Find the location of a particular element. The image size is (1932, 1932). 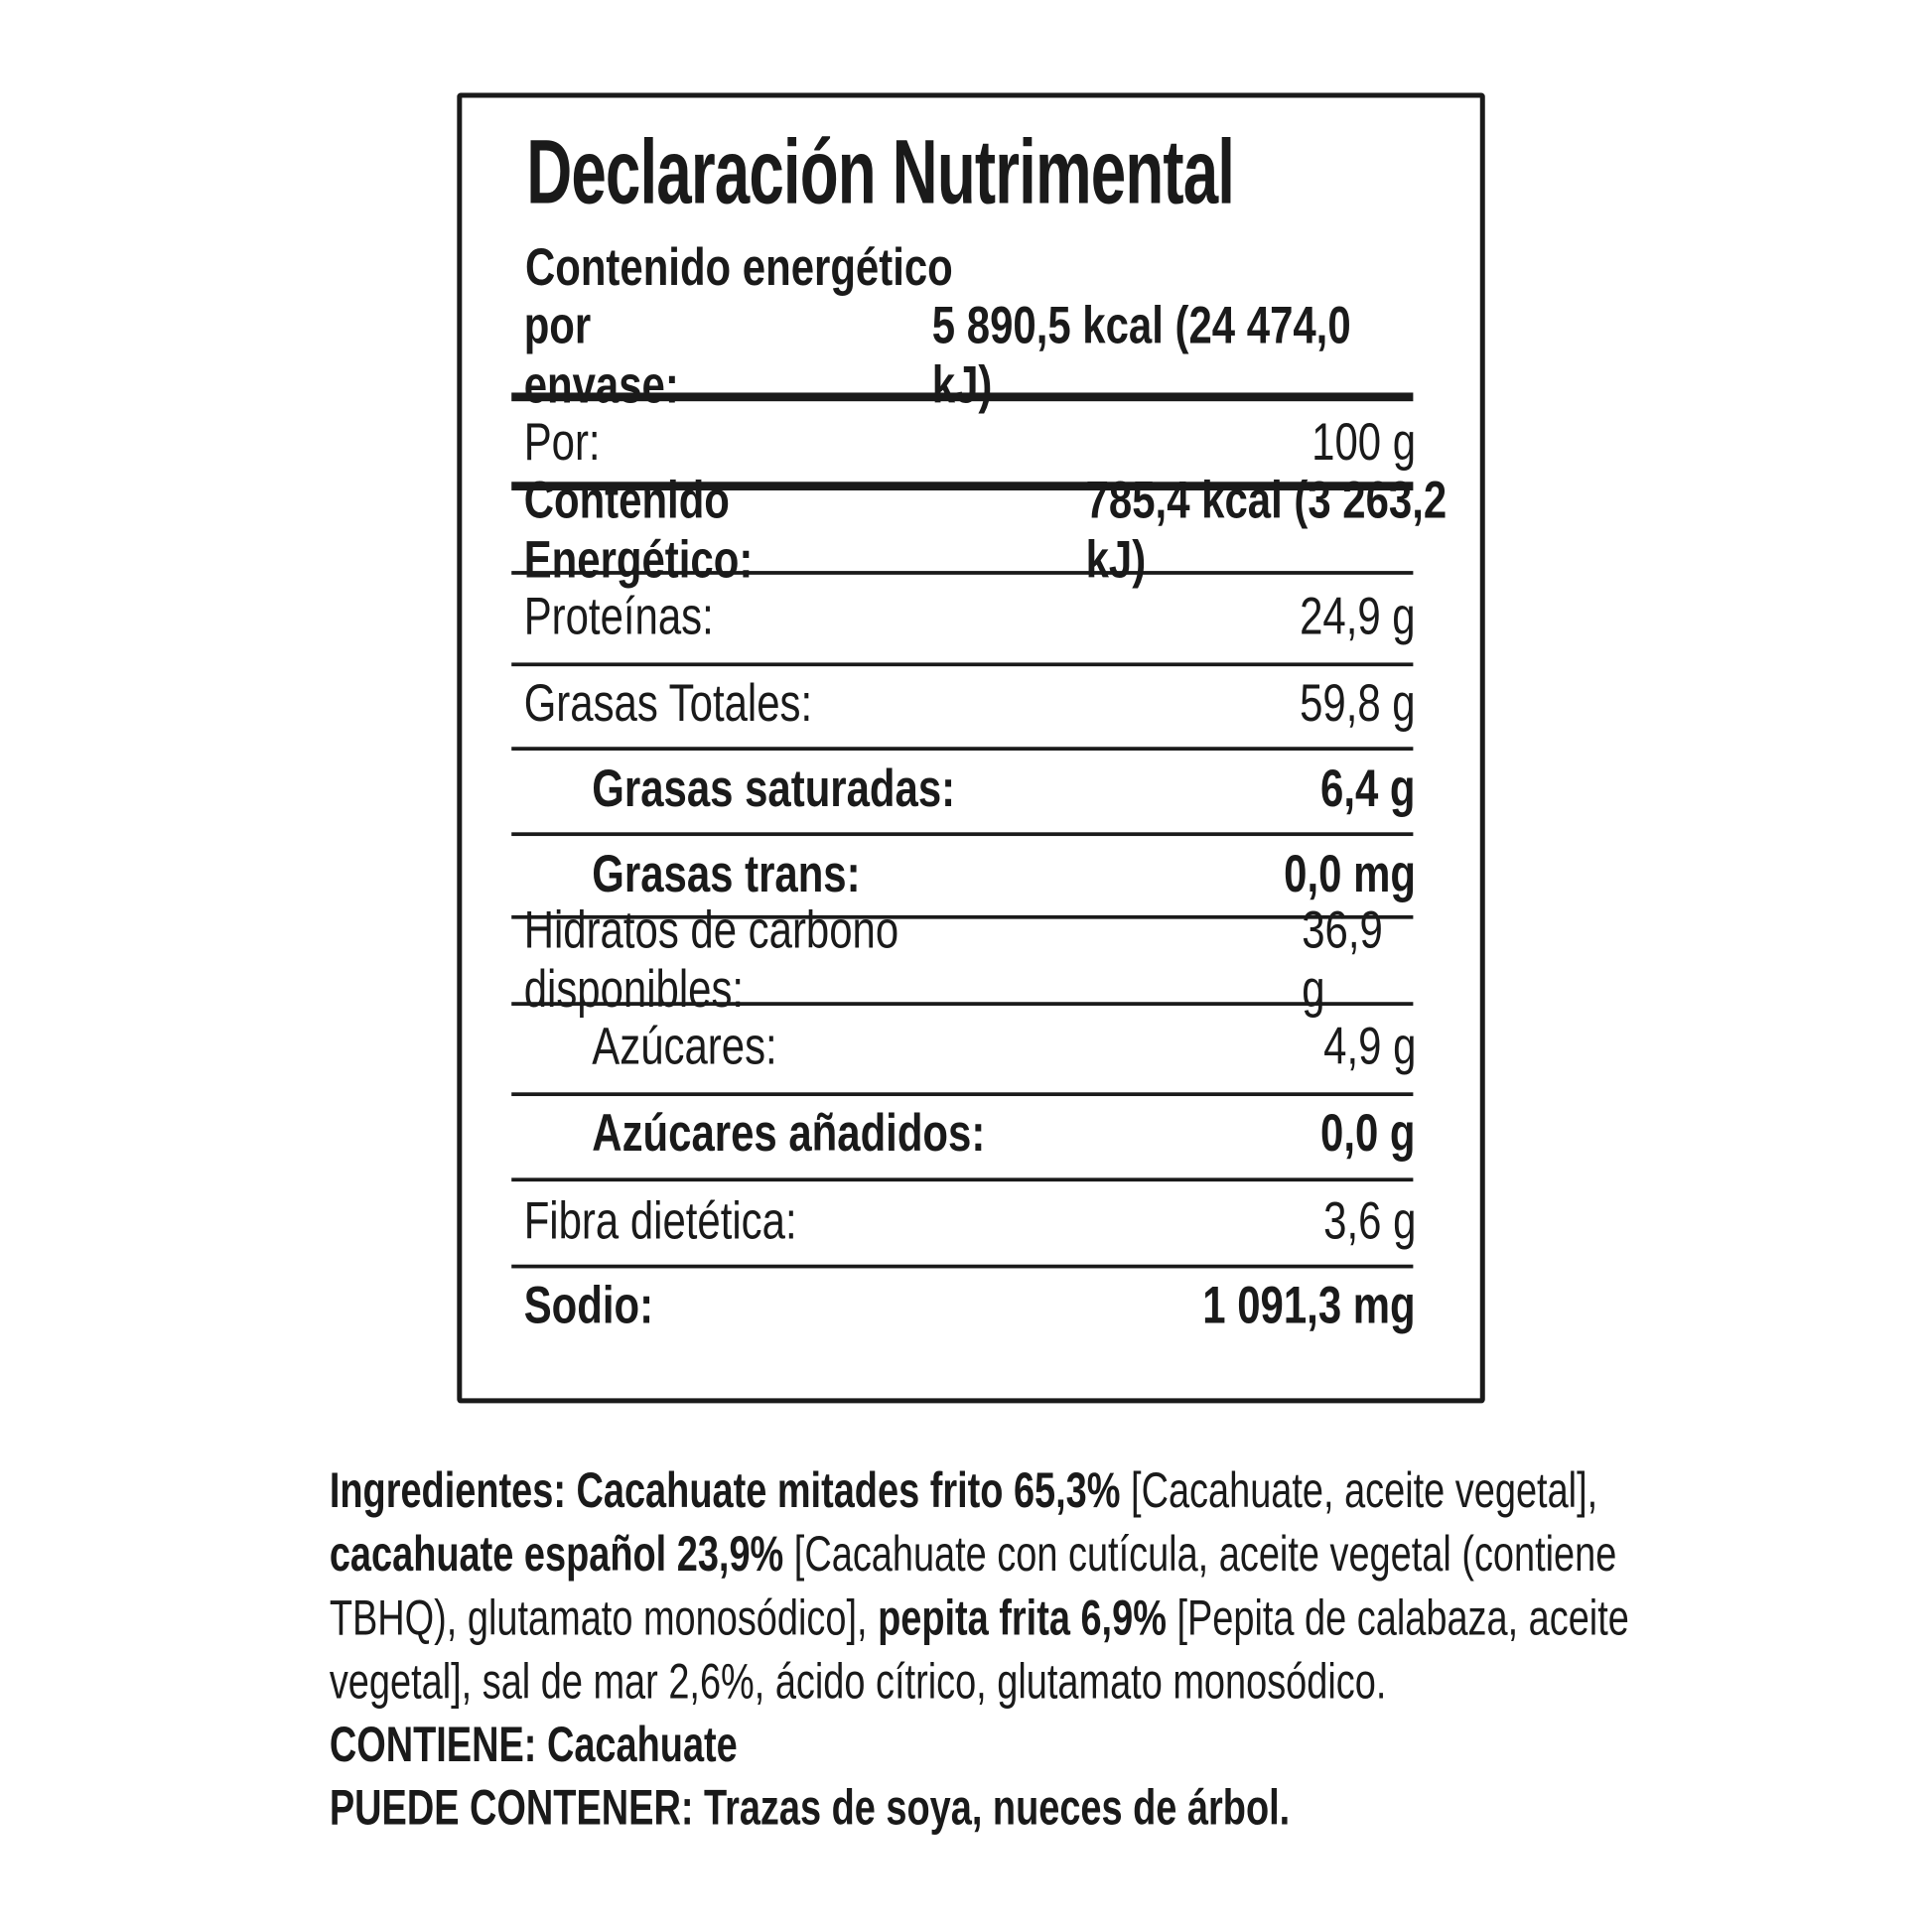

per-package-value: 5 890,5 kcal (24 474,0 kJ) is located at coordinates (1141, 355).